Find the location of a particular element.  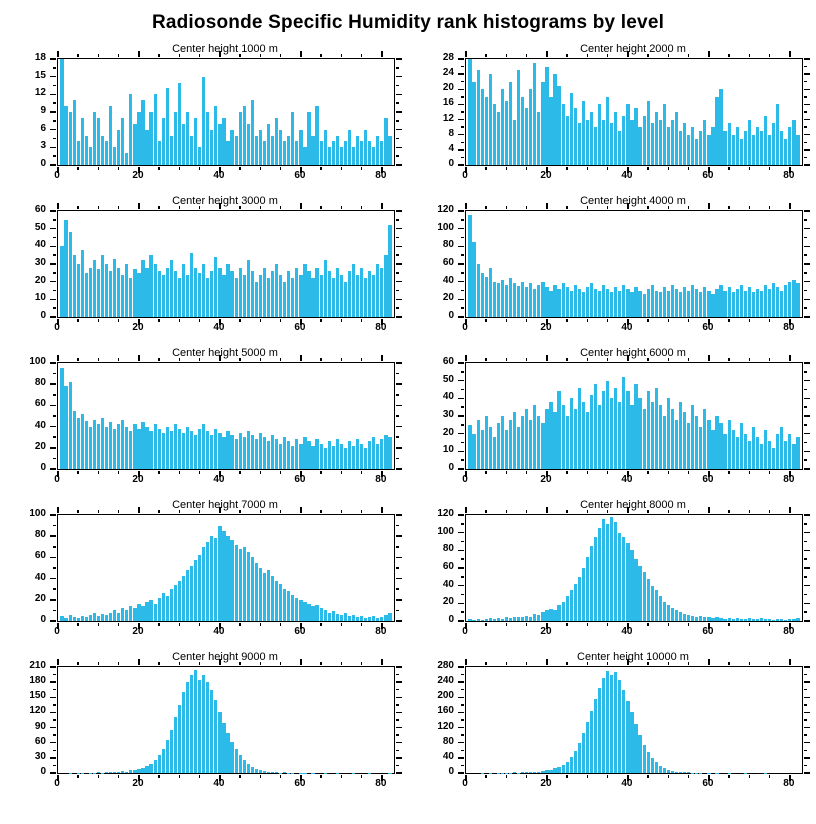

x-axis-label: 20 is located at coordinates (138, 175).